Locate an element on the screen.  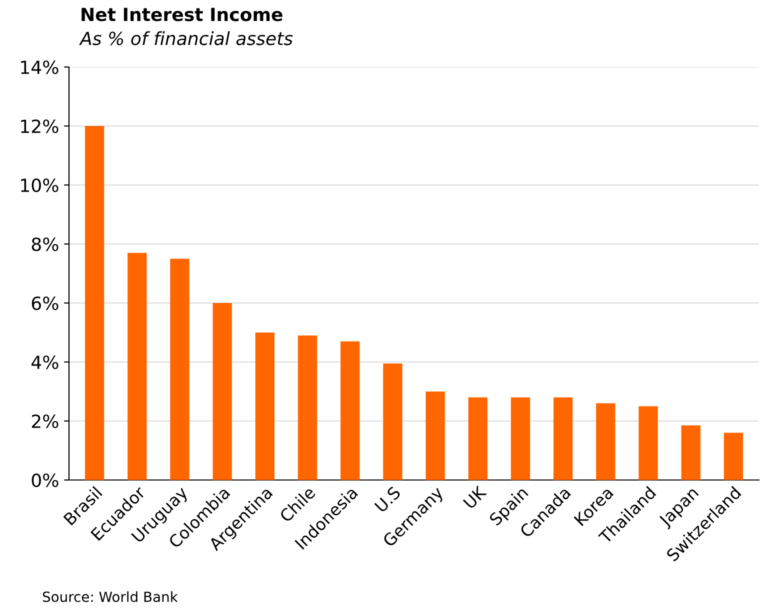
y-tick-label: 2% is located at coordinates (45, 421).